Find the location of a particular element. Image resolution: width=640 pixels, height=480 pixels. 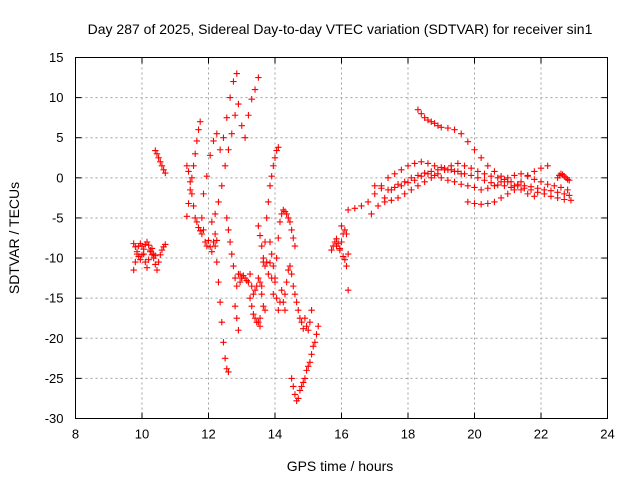

y-tick-label: -25 is located at coordinates (54, 378).